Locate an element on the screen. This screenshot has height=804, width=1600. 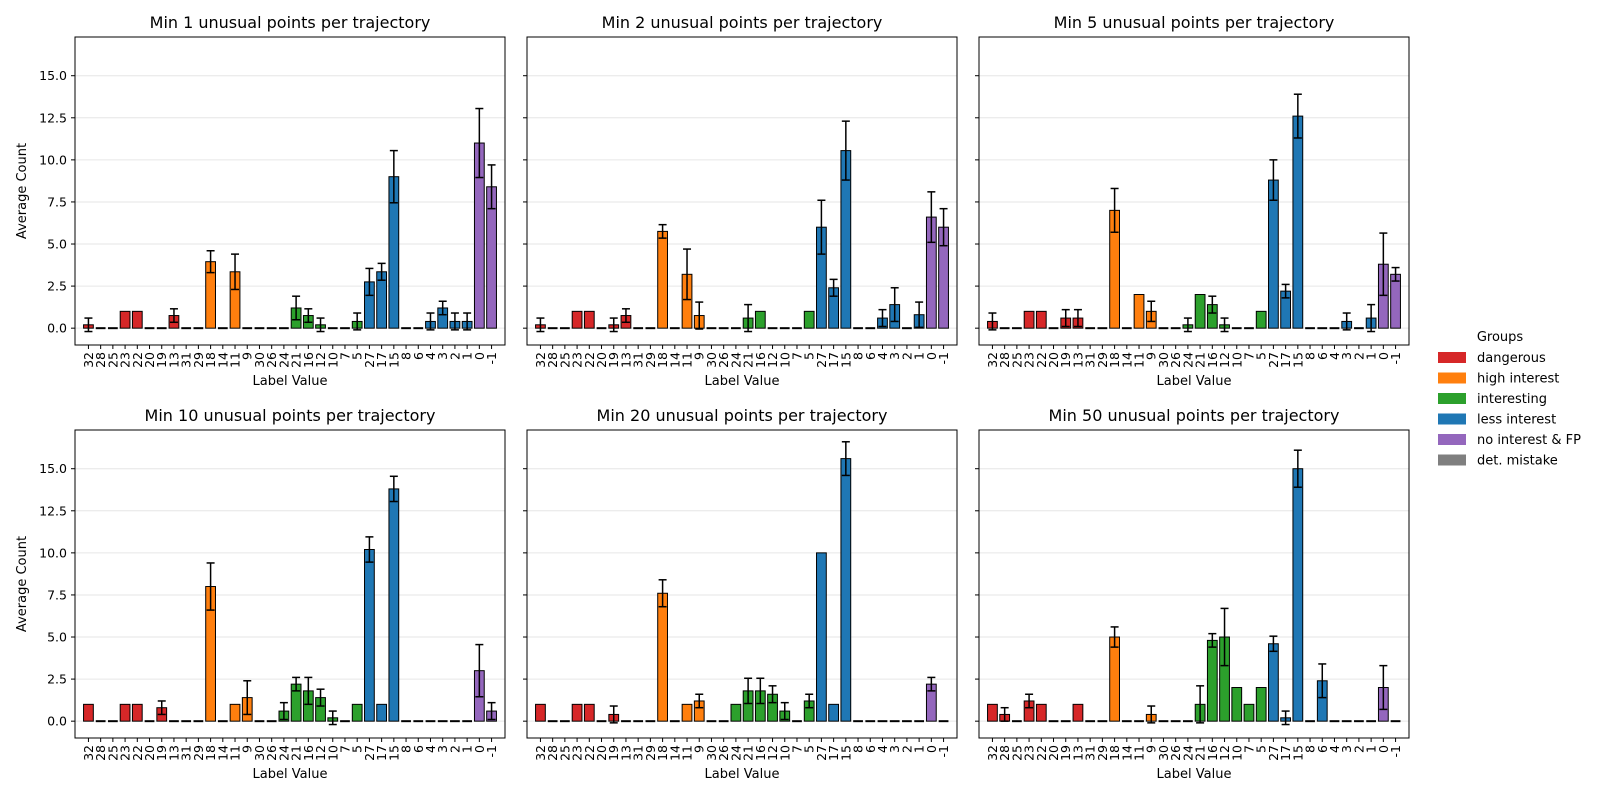
x-tick-label: 2 is located at coordinates (1358, 749).